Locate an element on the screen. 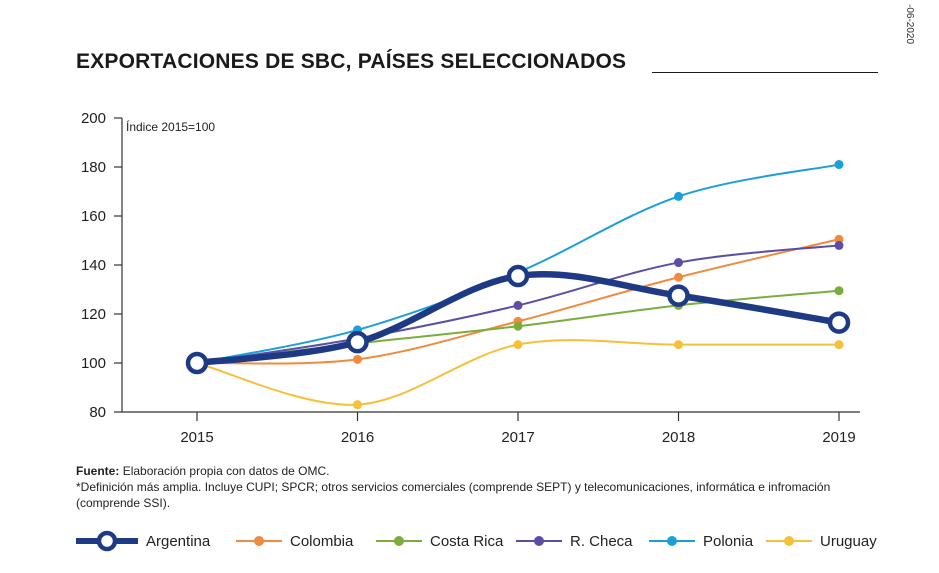  document-code: -06-2020 is located at coordinates (909, 24).